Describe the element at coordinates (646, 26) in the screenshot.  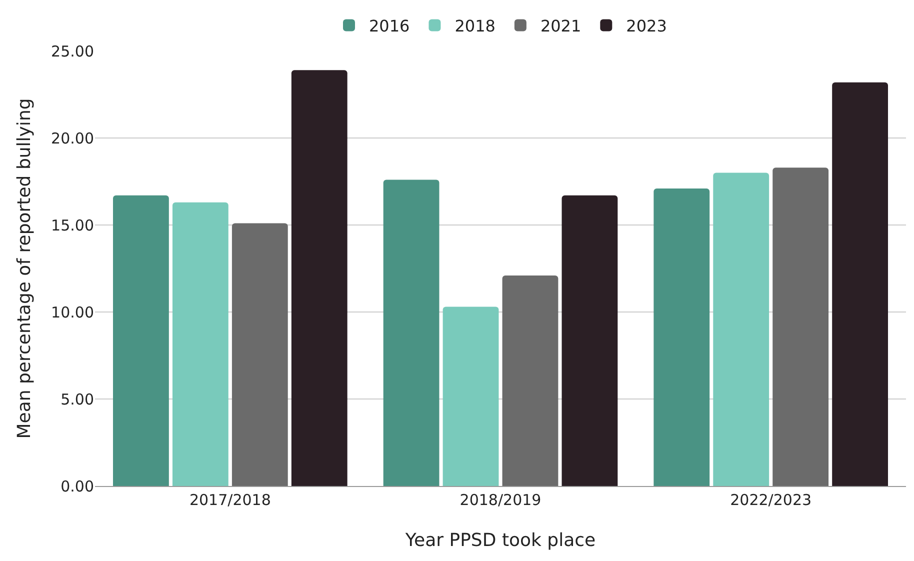
I see `legend-label: 2023` at that location.